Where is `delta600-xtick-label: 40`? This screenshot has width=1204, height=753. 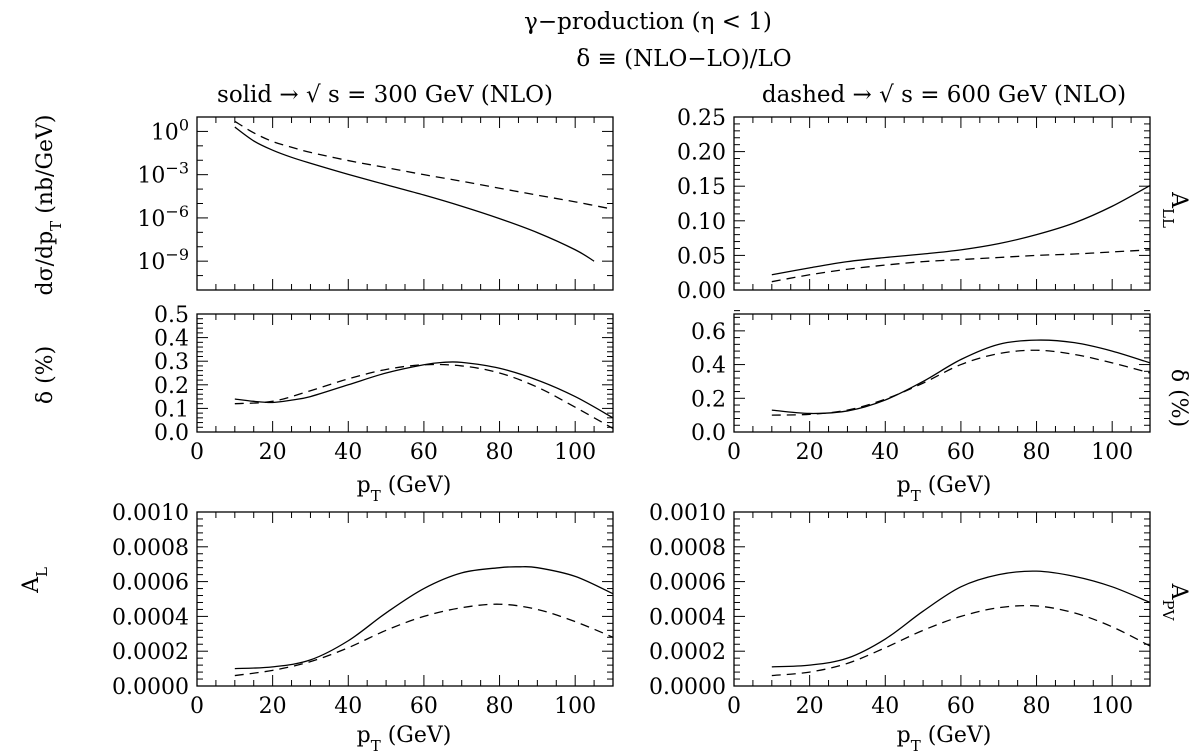 delta600-xtick-label: 40 is located at coordinates (885, 452).